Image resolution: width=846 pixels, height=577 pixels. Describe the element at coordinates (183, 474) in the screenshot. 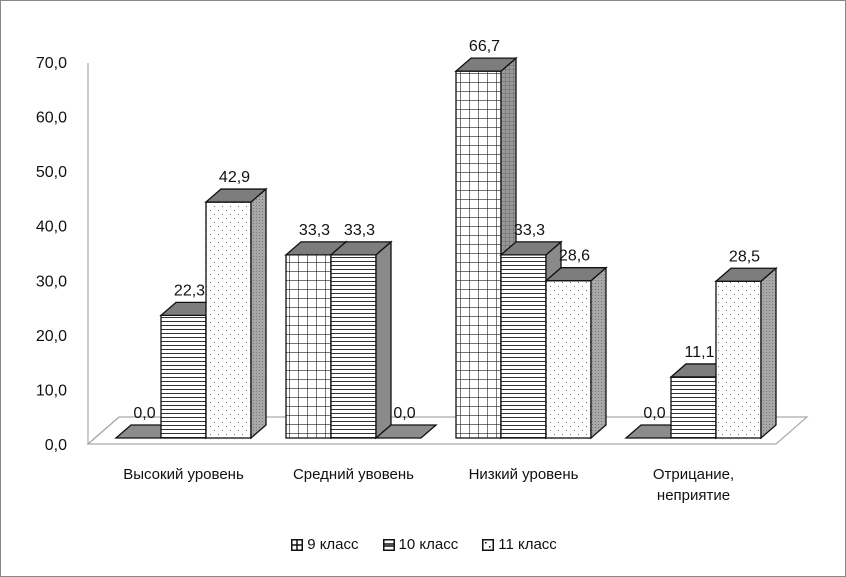

I see `category-label: Высокий уровень` at that location.